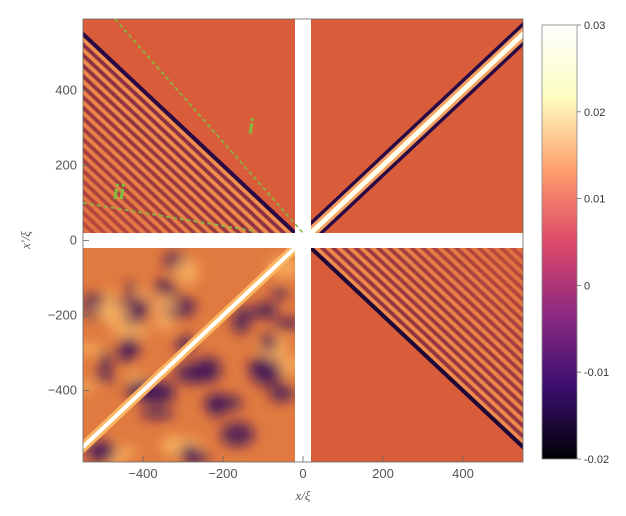 This screenshot has height=516, width=626. I want to click on colorbar-tick-label: 0, so click(587, 286).